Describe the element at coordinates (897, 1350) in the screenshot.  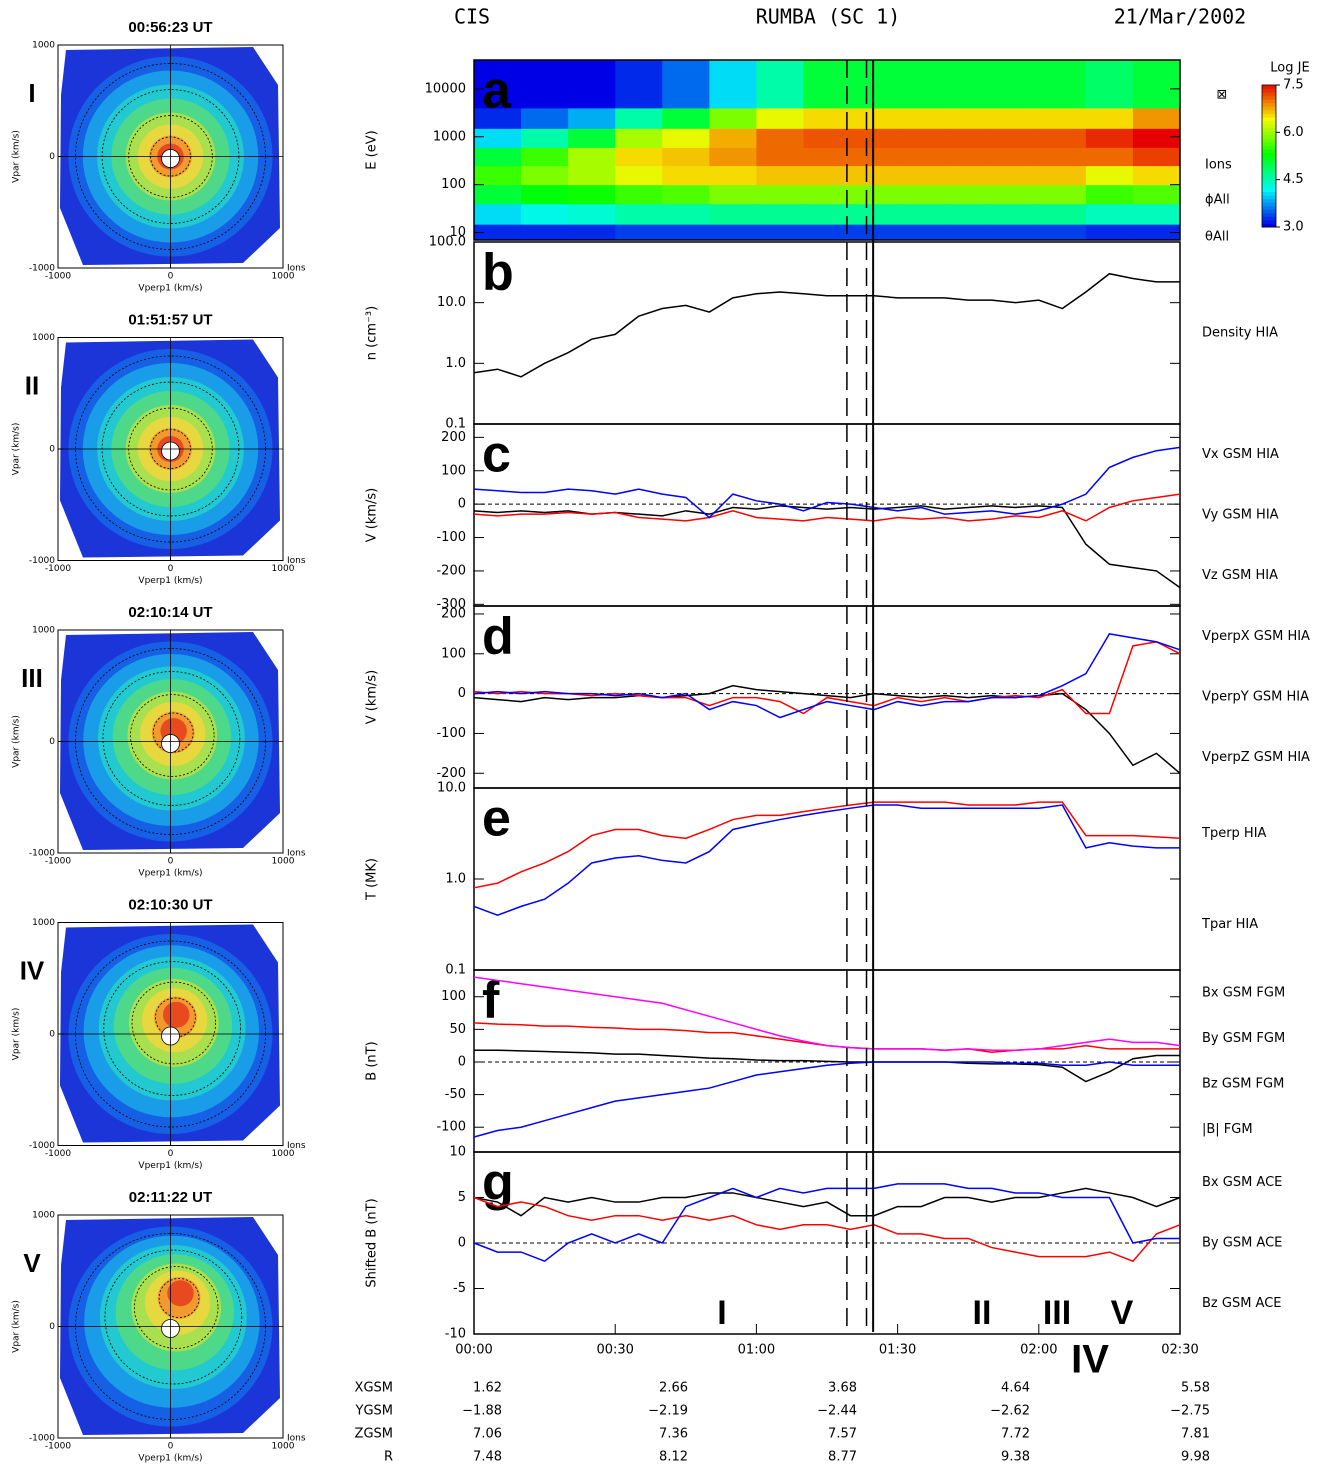
I see `x-tick-label: 01:30` at that location.